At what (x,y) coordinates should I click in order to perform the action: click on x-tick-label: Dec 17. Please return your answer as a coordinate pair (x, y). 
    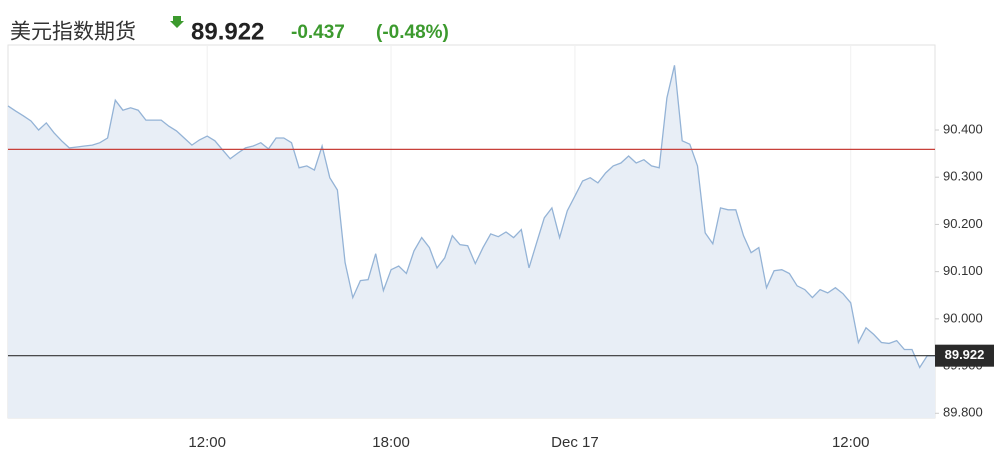
    Looking at the image, I should click on (575, 442).